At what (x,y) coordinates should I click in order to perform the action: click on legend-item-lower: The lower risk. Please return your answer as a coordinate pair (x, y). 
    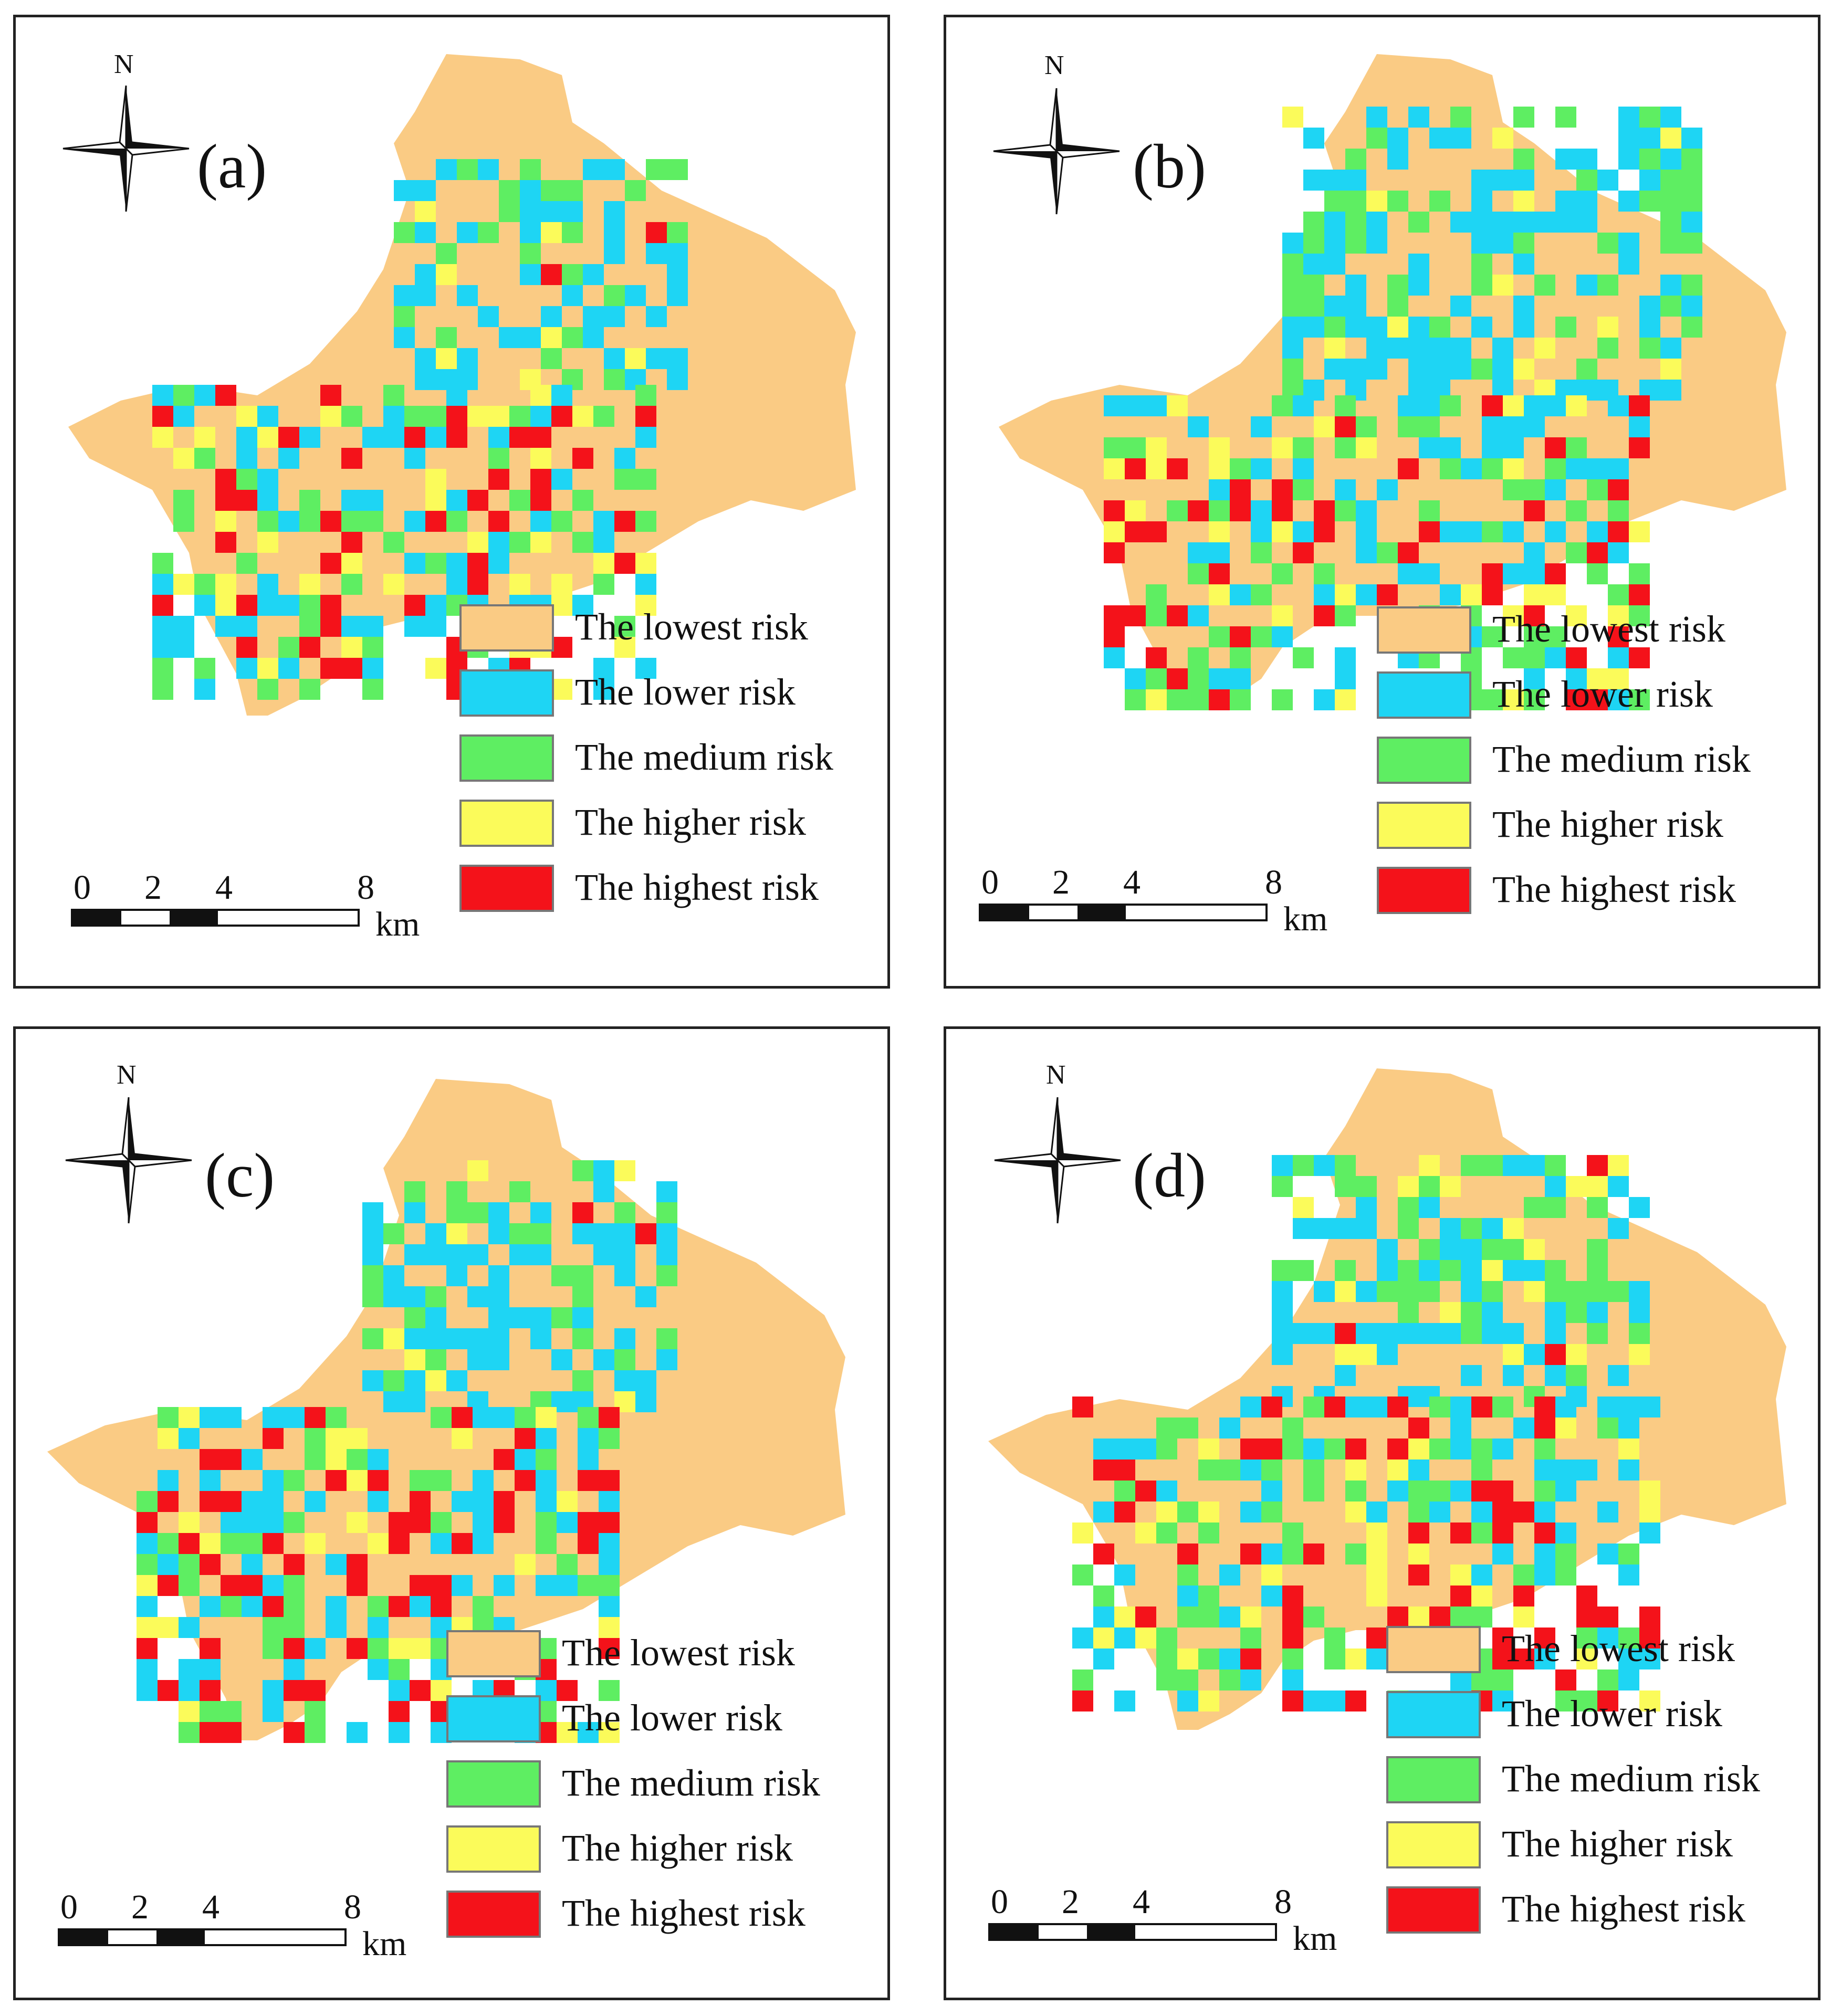
    Looking at the image, I should click on (1581, 697).